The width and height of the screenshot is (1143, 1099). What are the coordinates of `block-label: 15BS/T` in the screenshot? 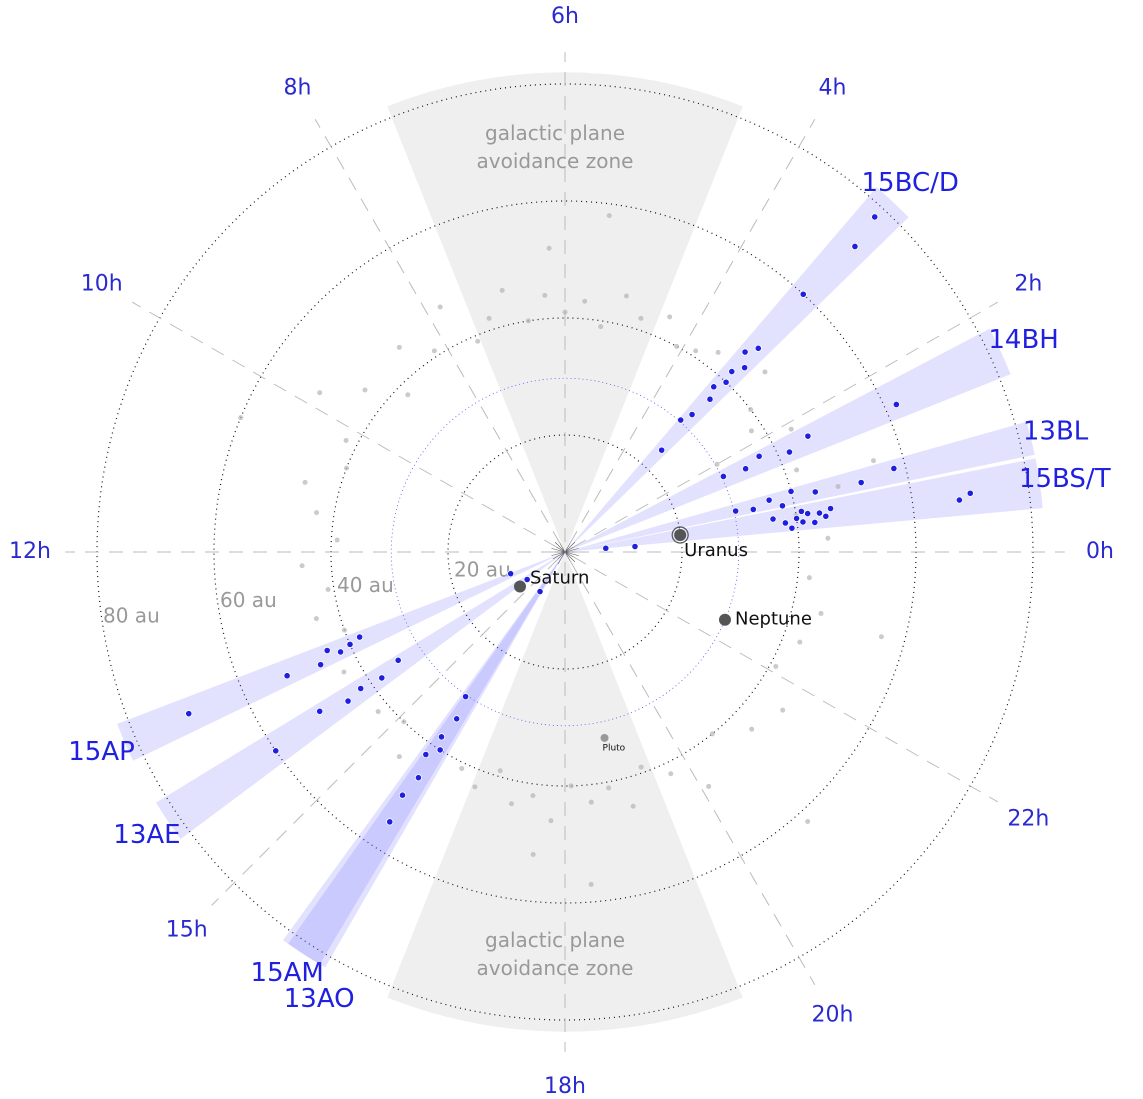 It's located at (1065, 479).